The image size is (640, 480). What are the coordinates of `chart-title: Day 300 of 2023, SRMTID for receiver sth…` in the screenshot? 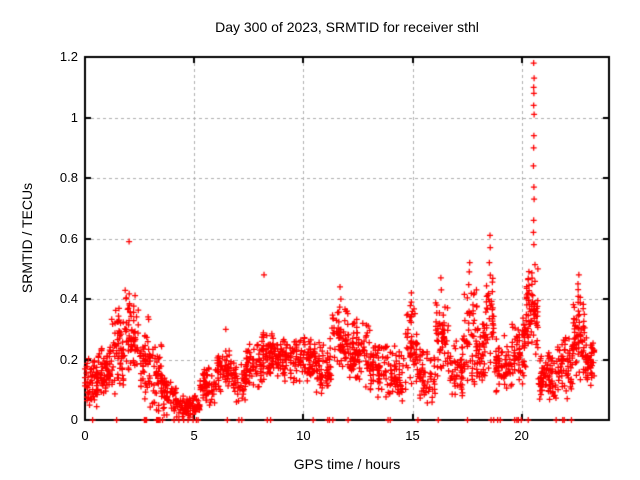 It's located at (347, 27).